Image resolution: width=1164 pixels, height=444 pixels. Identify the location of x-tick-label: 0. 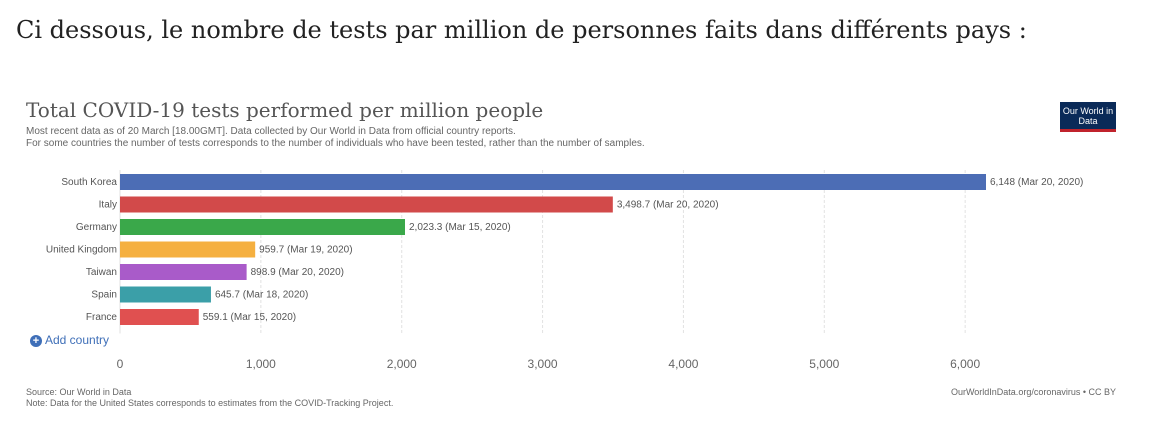
(120, 364).